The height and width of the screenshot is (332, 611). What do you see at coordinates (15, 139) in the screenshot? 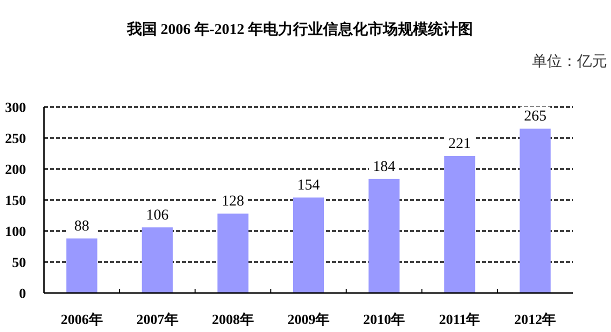
I see `y-tick-label: 250` at bounding box center [15, 139].